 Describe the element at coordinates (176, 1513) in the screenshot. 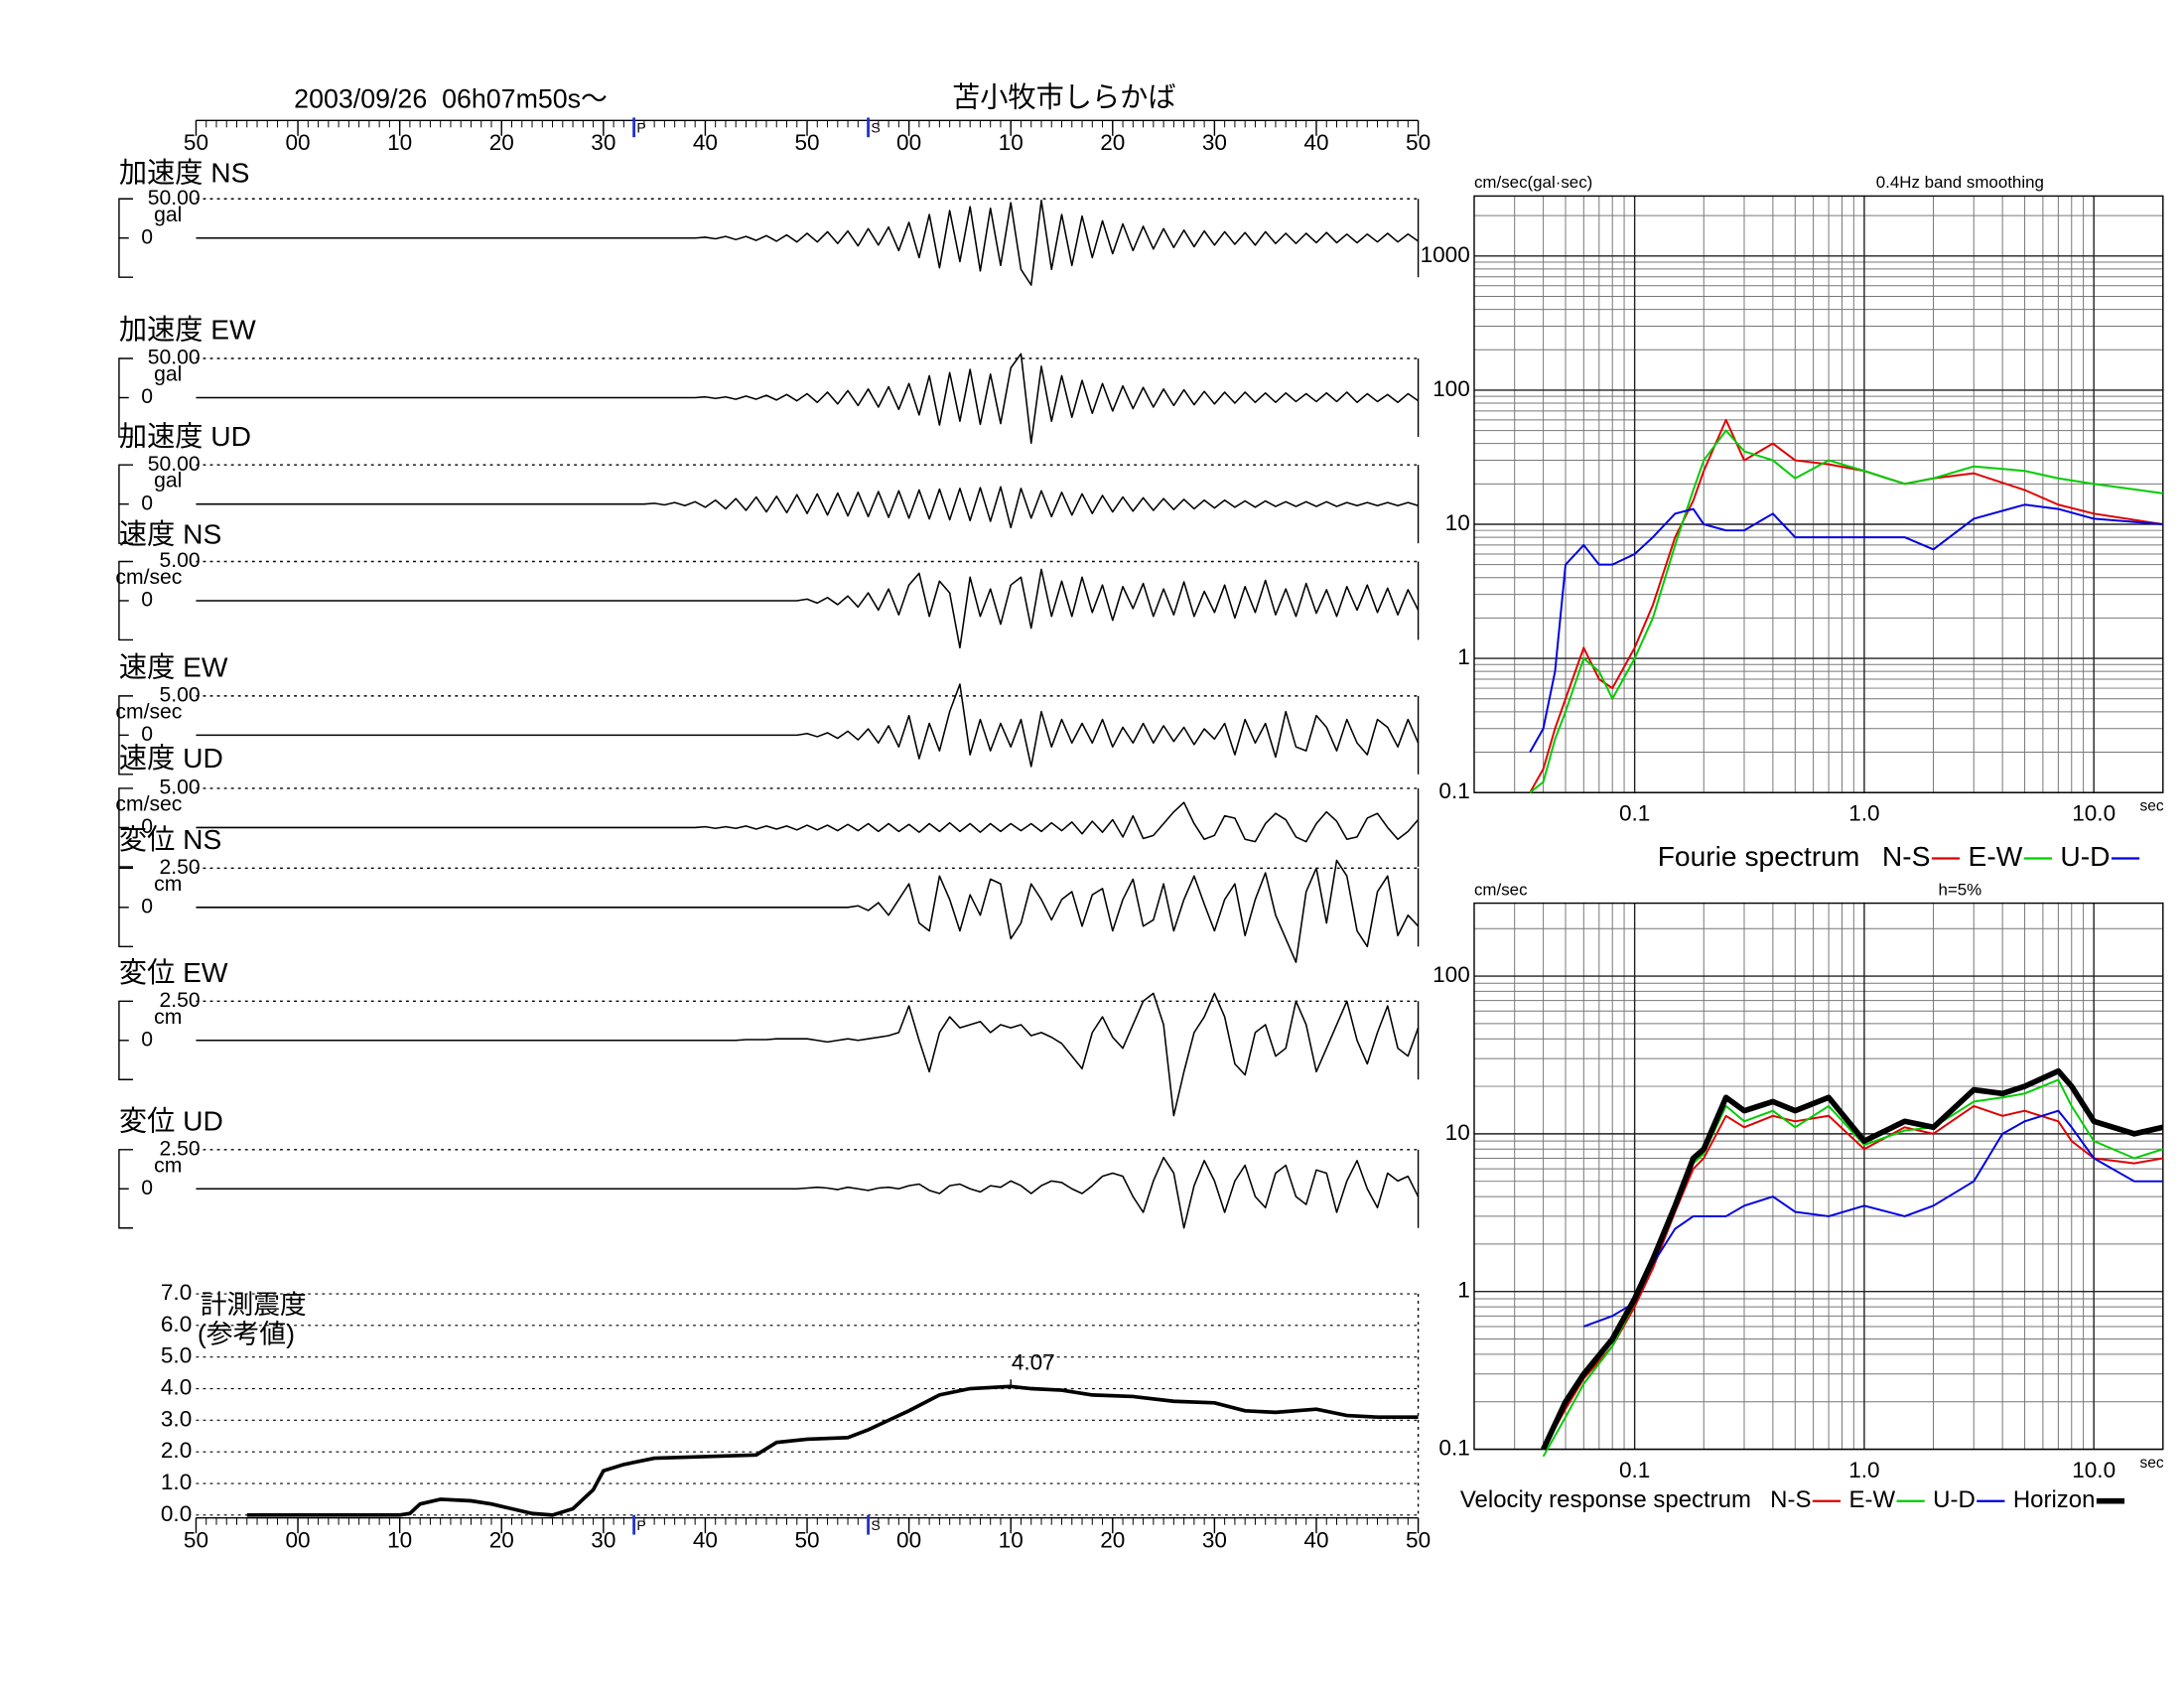

I see `y-tick-label: 0.0` at that location.